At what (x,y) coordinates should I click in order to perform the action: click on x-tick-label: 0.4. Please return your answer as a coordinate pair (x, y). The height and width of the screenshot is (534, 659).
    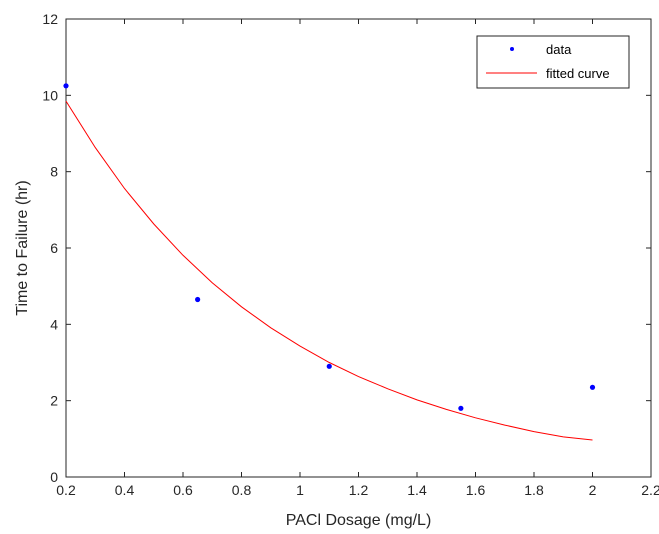
    Looking at the image, I should click on (125, 490).